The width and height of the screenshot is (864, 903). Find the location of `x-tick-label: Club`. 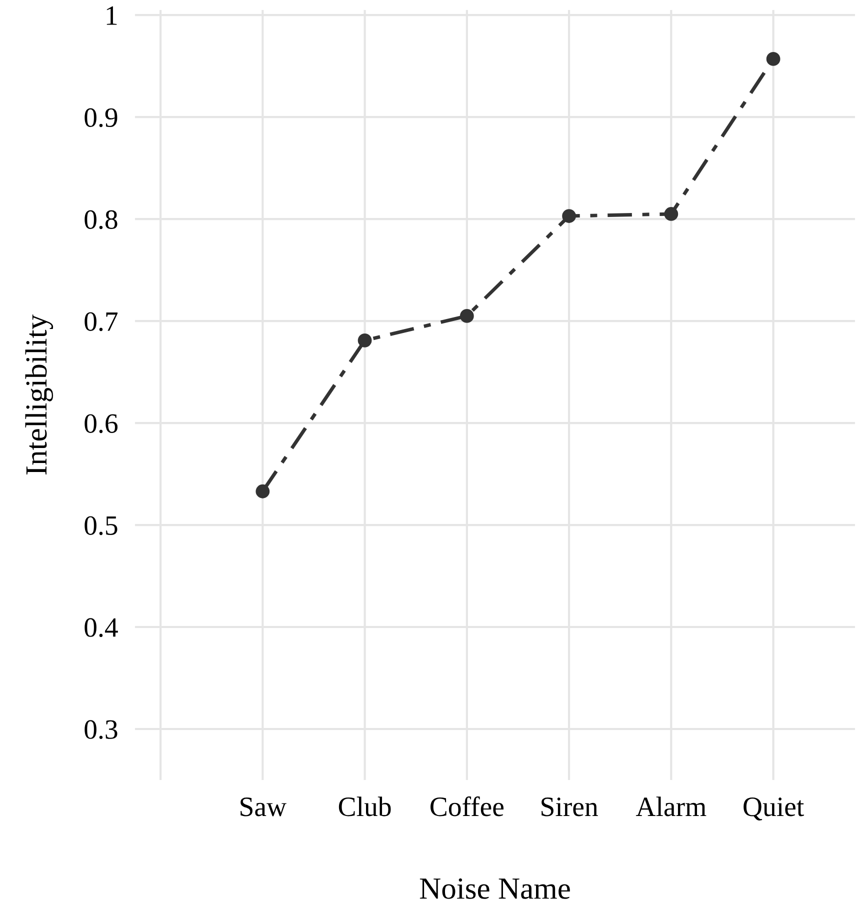

x-tick-label: Club is located at coordinates (364, 806).